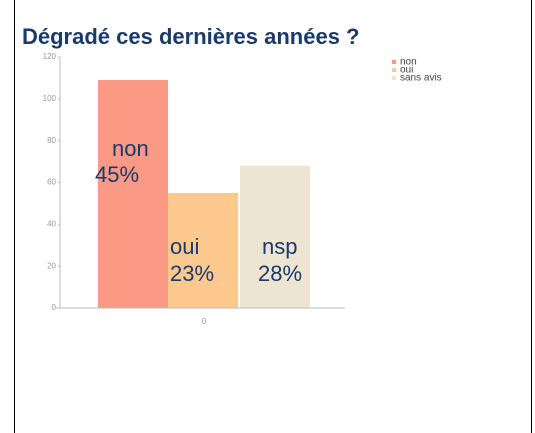  I want to click on y-tick-label: 60, so click(51, 182).